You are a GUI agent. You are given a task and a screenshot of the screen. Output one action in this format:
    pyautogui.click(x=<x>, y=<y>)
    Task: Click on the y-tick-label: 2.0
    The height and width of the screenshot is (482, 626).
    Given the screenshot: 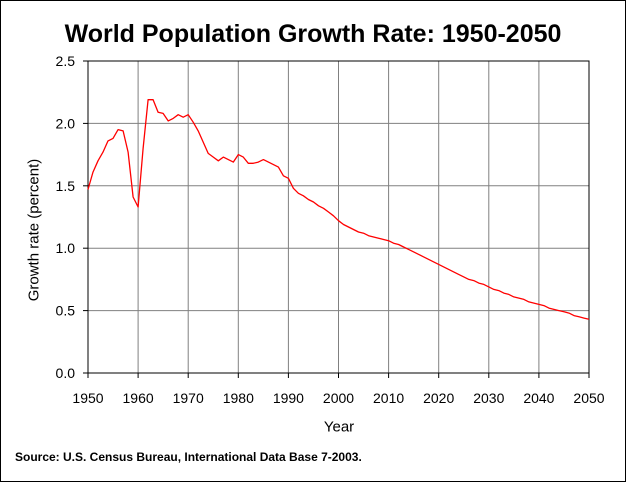 What is the action you would take?
    pyautogui.click(x=66, y=123)
    